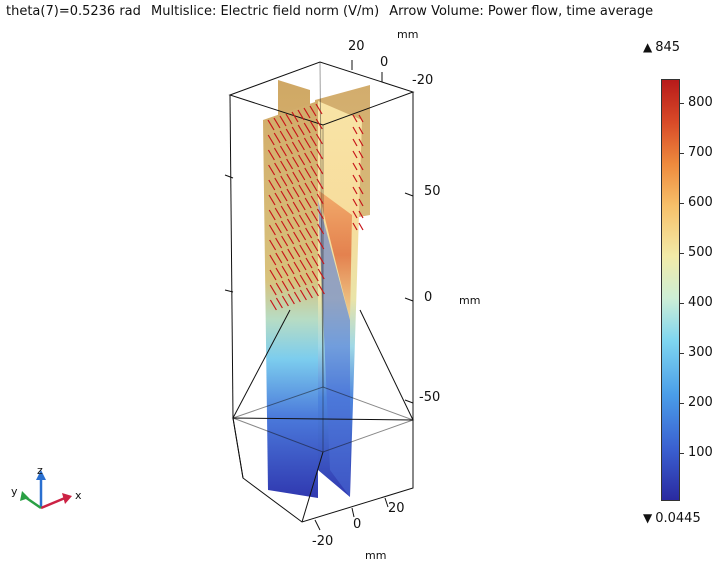 This screenshot has height=565, width=715. I want to click on colorbar-tick-label: 200, so click(700, 402).